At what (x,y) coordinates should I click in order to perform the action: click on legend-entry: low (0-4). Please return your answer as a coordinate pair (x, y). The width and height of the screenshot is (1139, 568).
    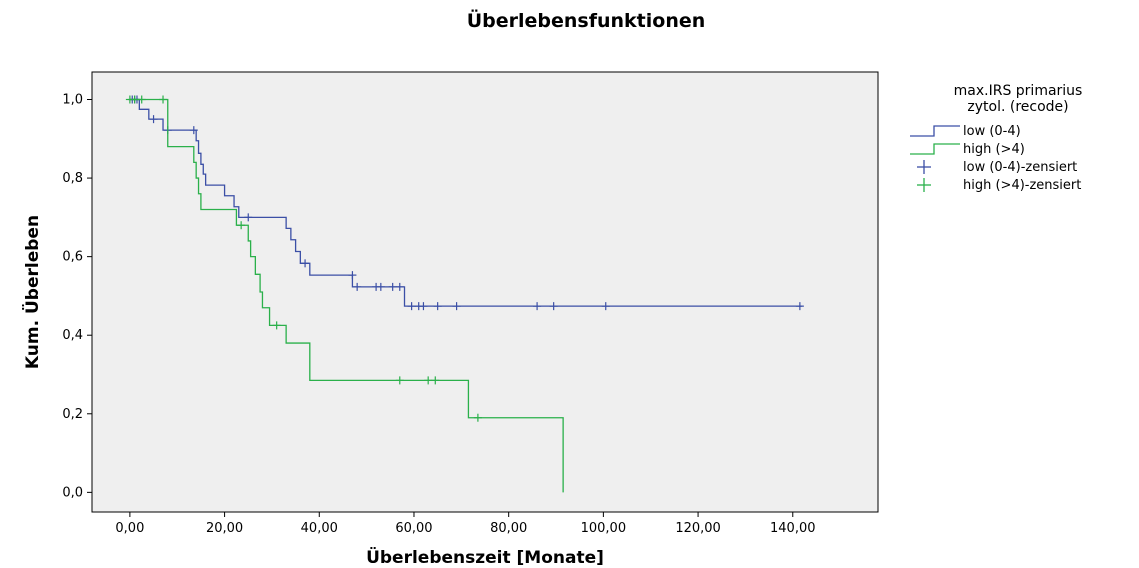
    Looking at the image, I should click on (965, 131).